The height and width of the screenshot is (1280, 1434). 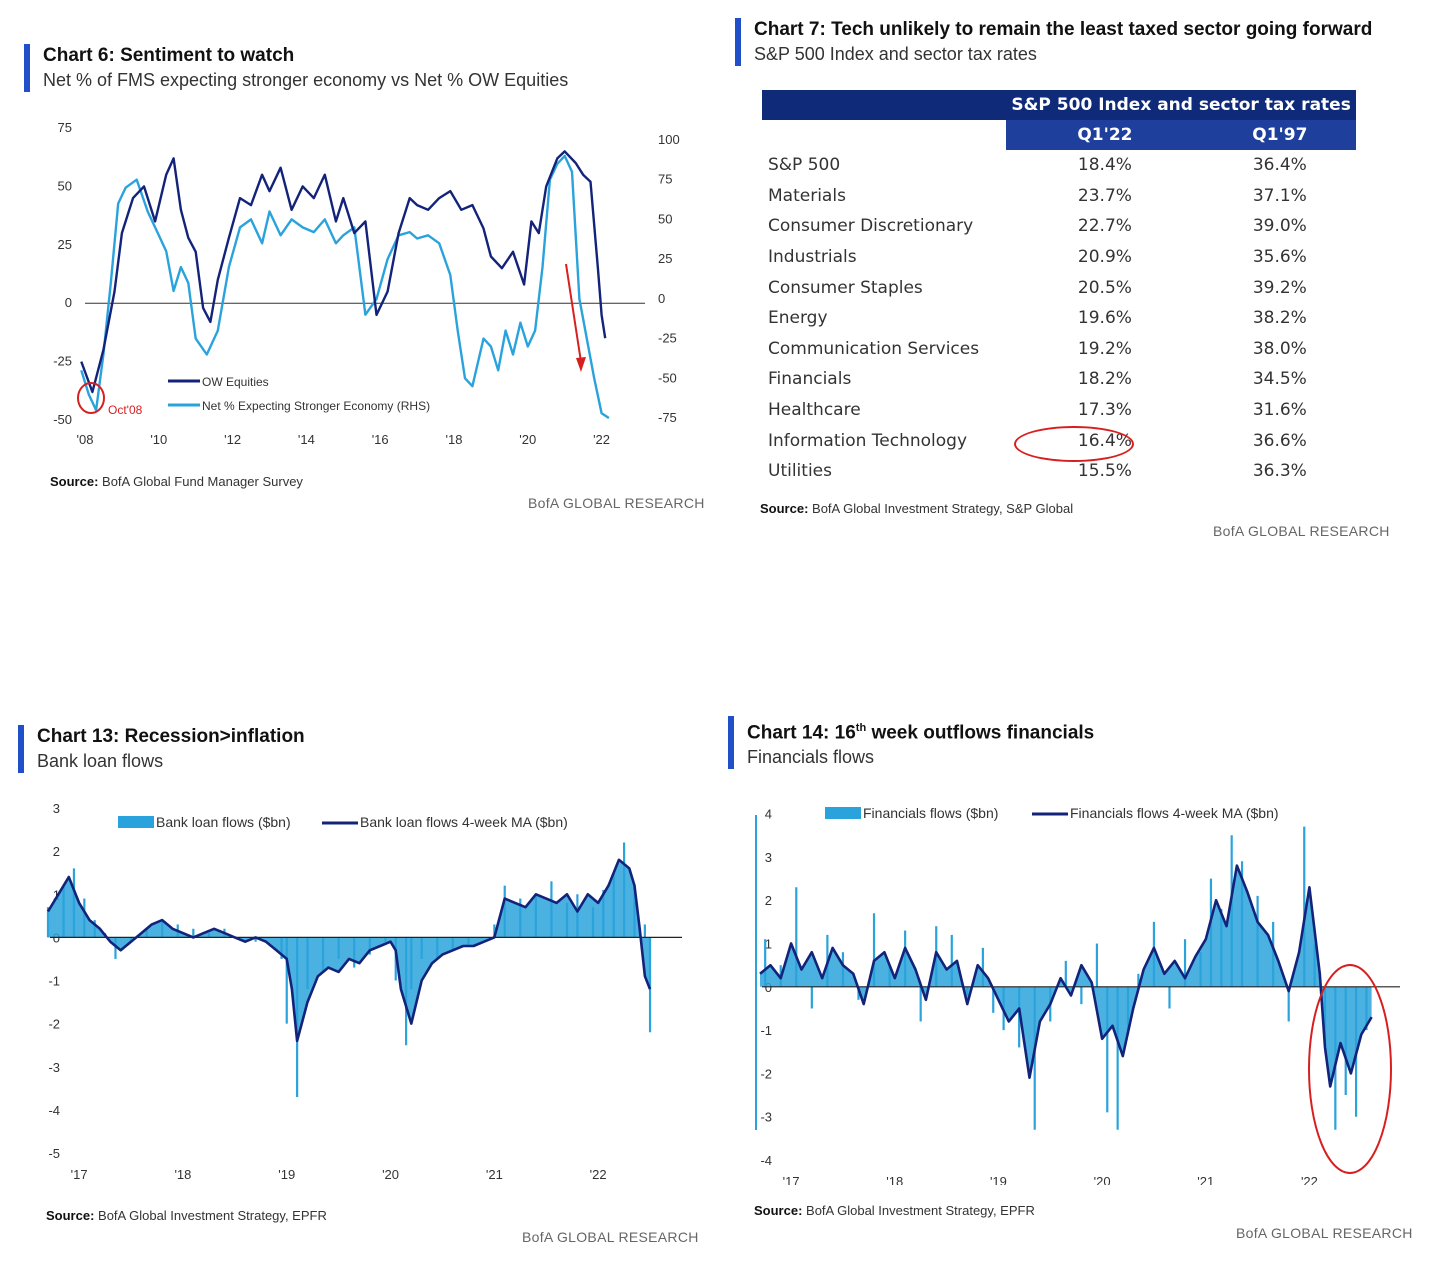 I want to click on y-left-tick-label: -25, so click(x=62, y=361).